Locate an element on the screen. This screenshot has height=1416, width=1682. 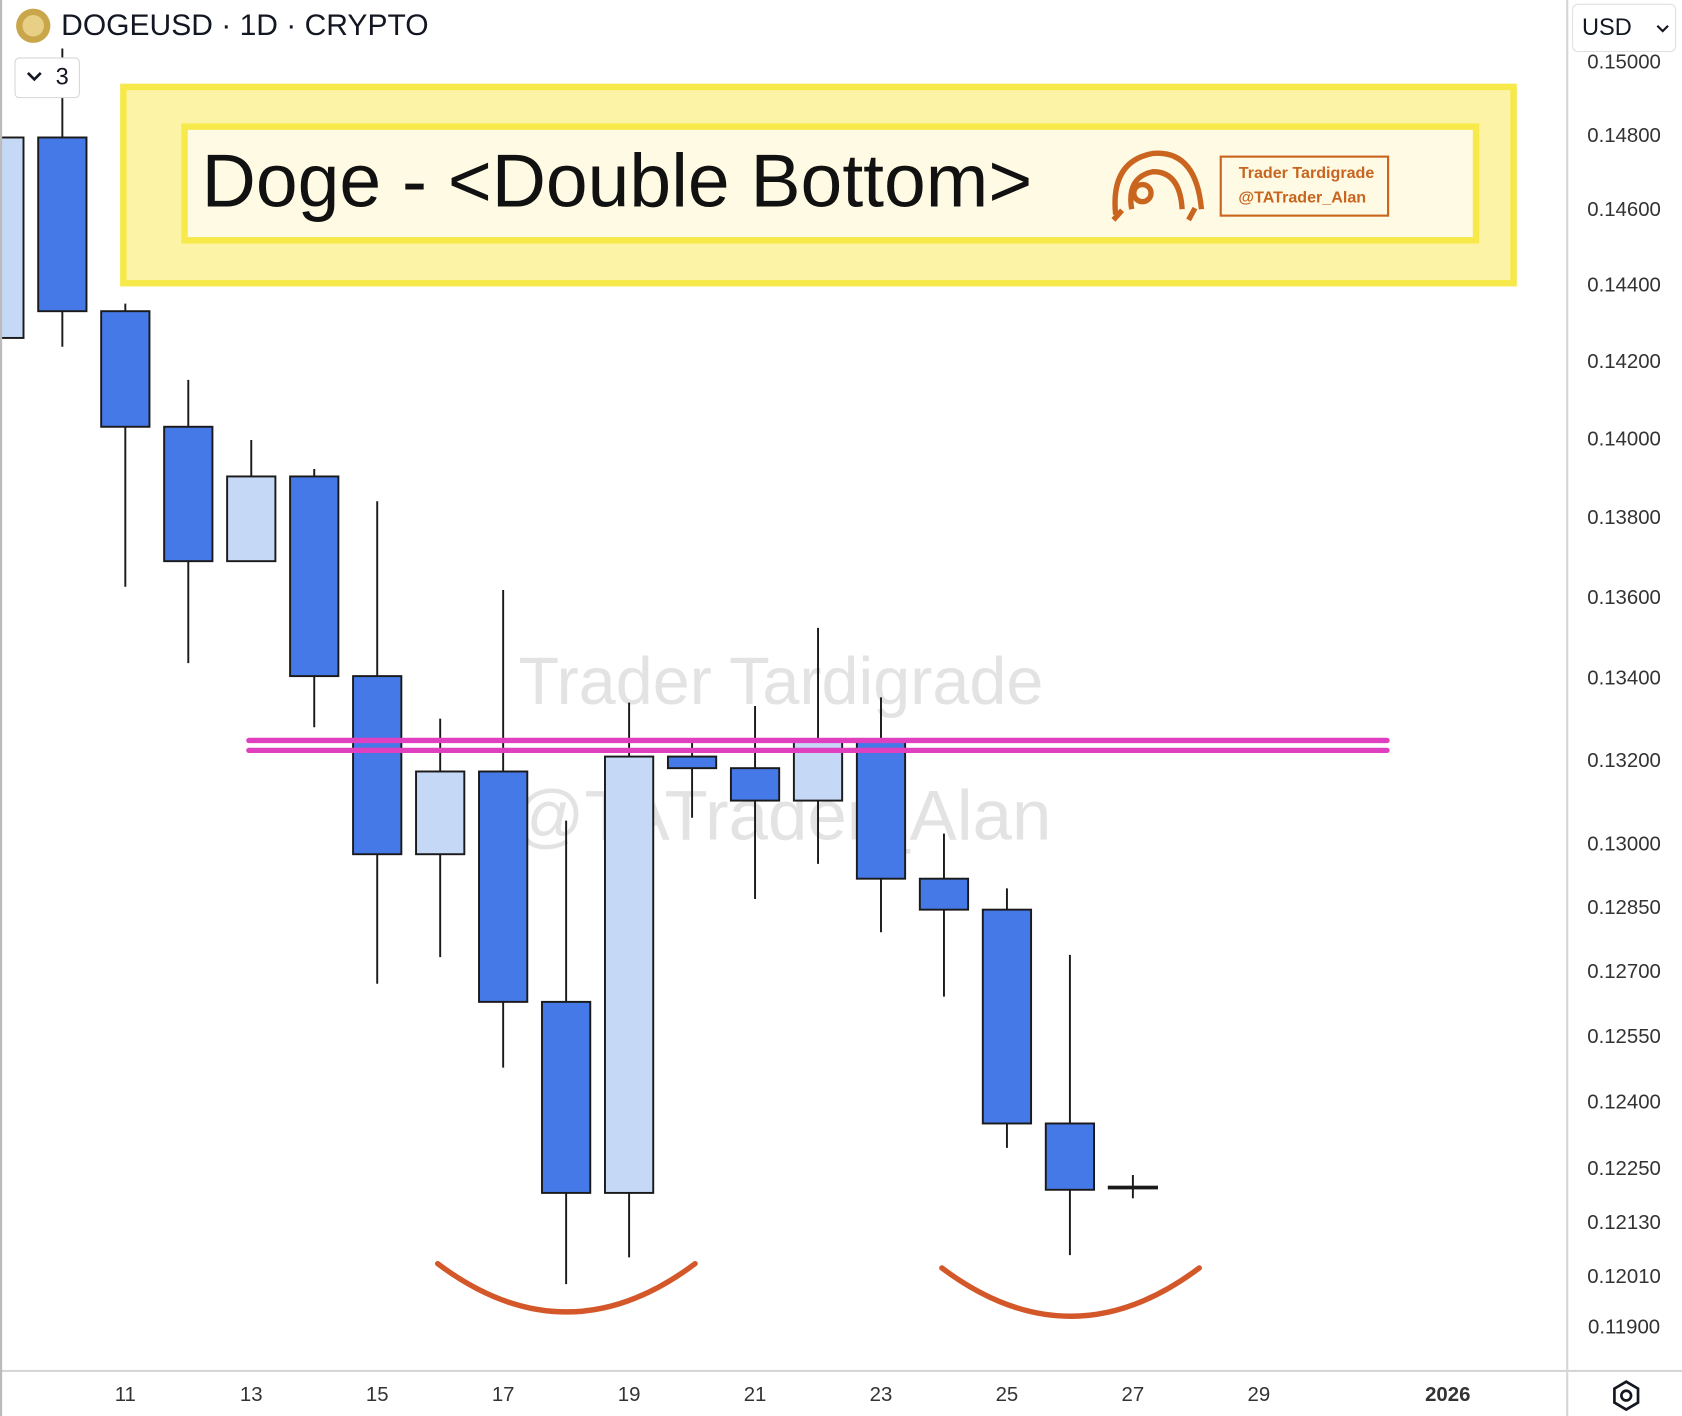
y-tick-label: 0.12850 is located at coordinates (1624, 908).